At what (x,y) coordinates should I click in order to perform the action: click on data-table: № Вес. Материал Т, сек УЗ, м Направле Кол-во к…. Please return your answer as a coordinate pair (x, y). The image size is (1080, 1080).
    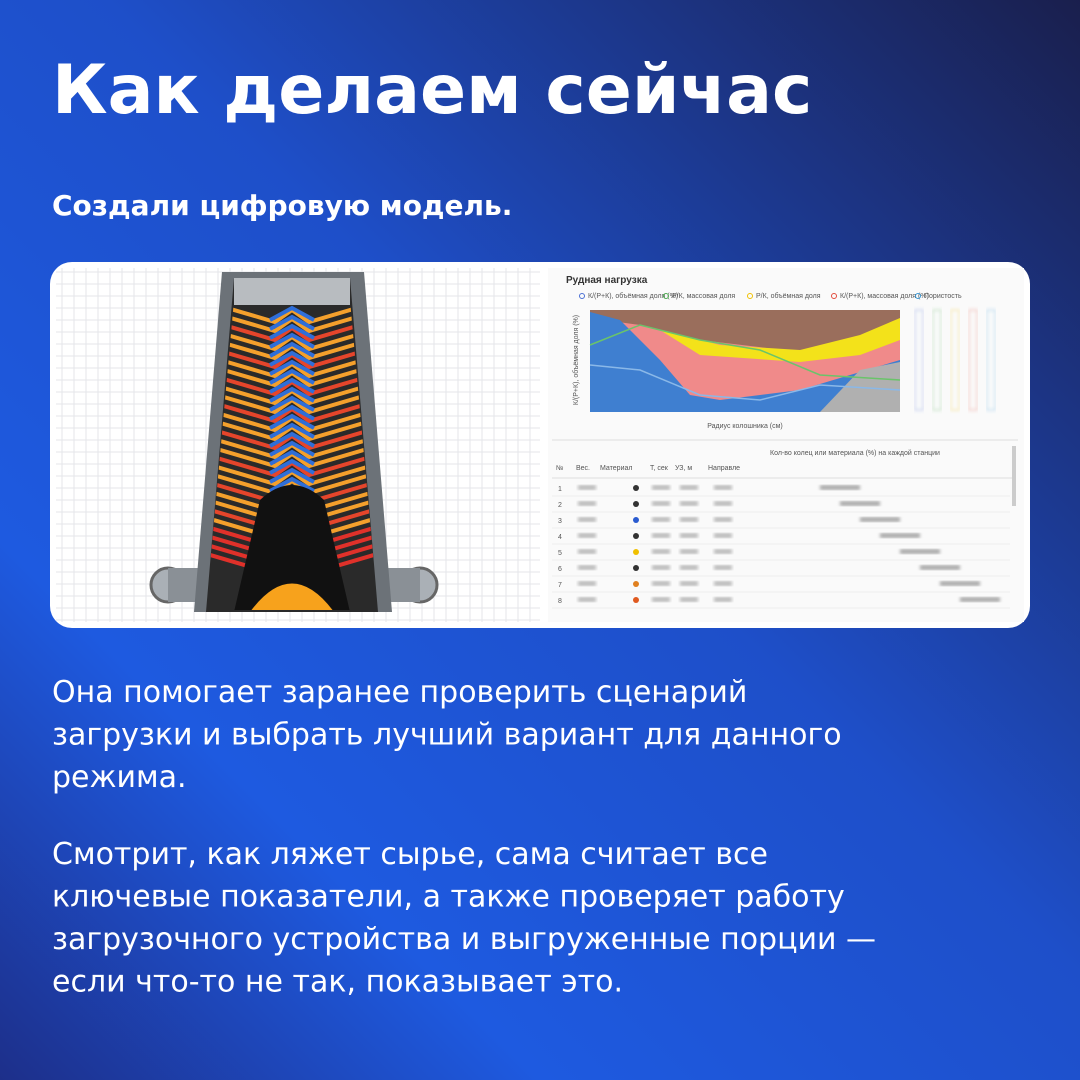
    Looking at the image, I should click on (784, 527).